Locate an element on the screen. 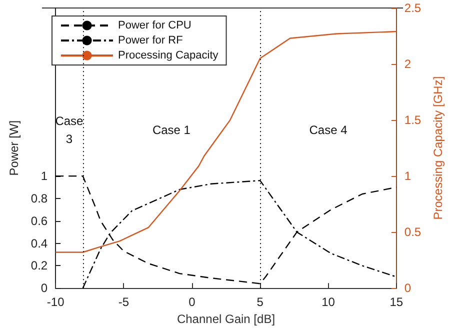  y-tick-label: 0.2 is located at coordinates (39, 265).